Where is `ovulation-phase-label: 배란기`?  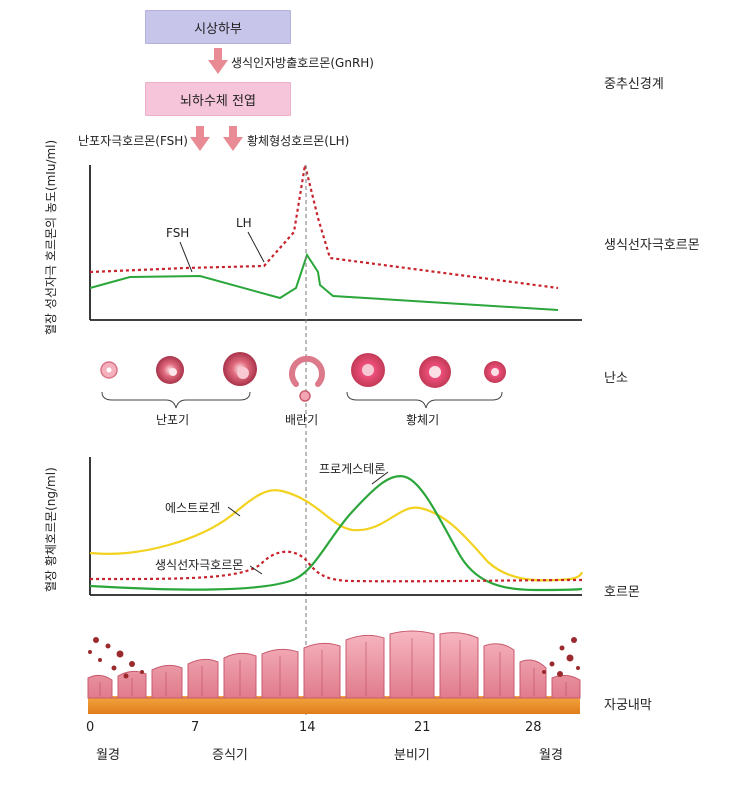
ovulation-phase-label: 배란기 is located at coordinates (302, 420).